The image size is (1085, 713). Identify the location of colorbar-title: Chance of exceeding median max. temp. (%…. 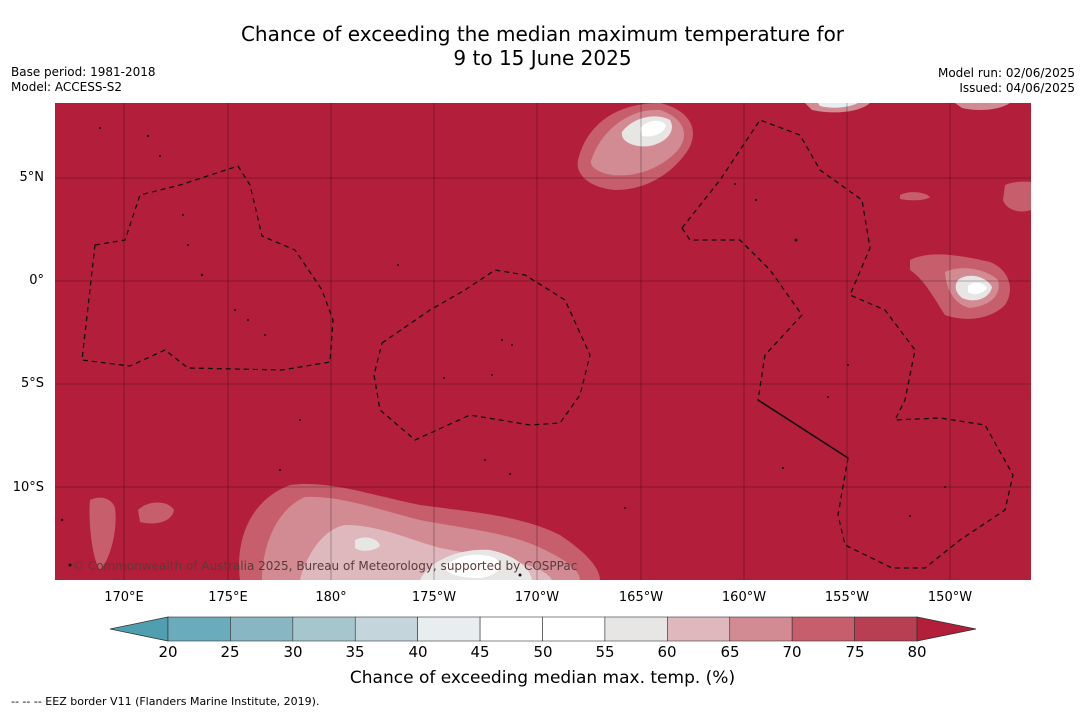
(542, 678).